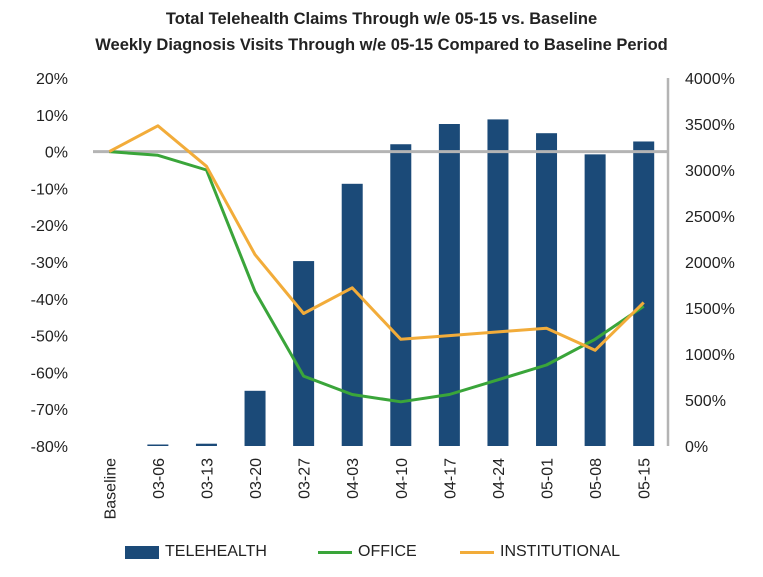 Image resolution: width=763 pixels, height=577 pixels. Describe the element at coordinates (477, 552) in the screenshot. I see `legend-swatch-institutional` at that location.